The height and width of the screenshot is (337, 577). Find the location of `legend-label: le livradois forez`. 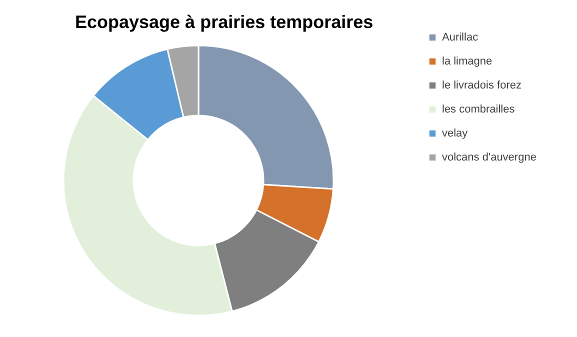

legend-label: le livradois forez is located at coordinates (482, 86).